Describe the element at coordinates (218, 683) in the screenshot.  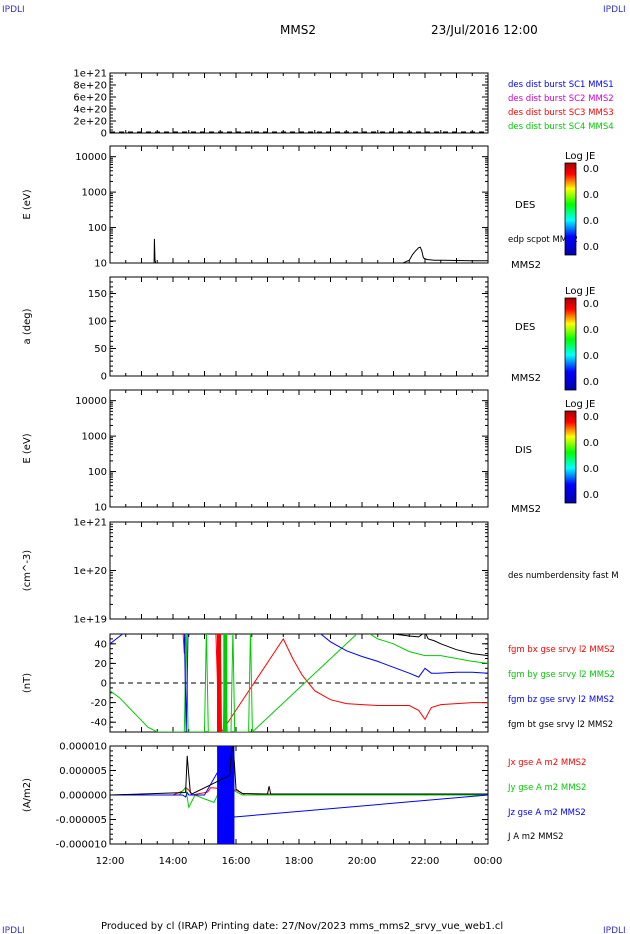
I see `bx-spike-band` at that location.